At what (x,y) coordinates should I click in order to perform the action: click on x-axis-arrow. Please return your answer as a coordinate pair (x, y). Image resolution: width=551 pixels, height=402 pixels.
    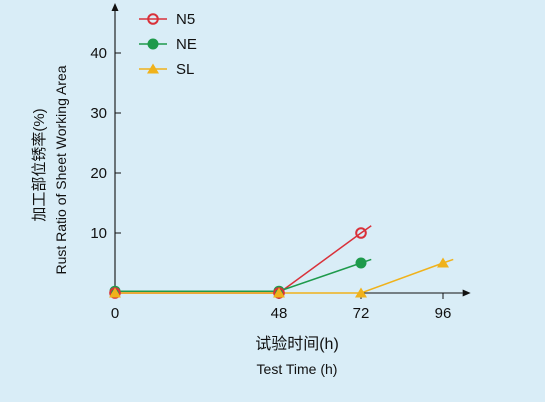
    Looking at the image, I should click on (466, 293).